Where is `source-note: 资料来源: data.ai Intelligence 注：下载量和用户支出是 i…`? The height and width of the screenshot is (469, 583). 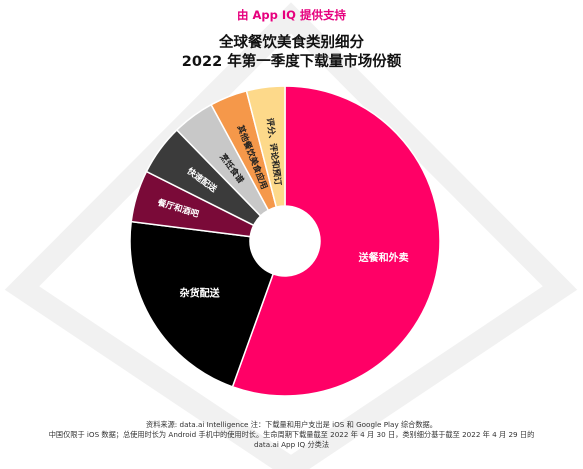
source-note: 资料来源: data.ai Intelligence 注：下载量和用户支出是 i… is located at coordinates (291, 424).